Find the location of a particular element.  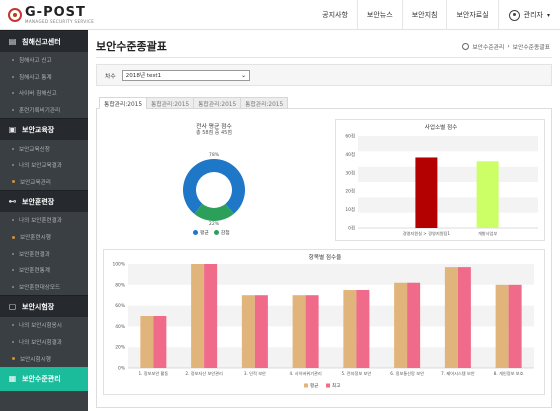

chevron-down-icon: ▾ is located at coordinates (548, 15).